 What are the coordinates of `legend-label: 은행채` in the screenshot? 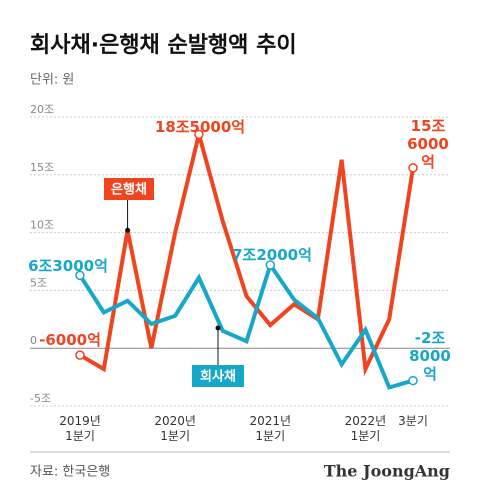 It's located at (129, 190).